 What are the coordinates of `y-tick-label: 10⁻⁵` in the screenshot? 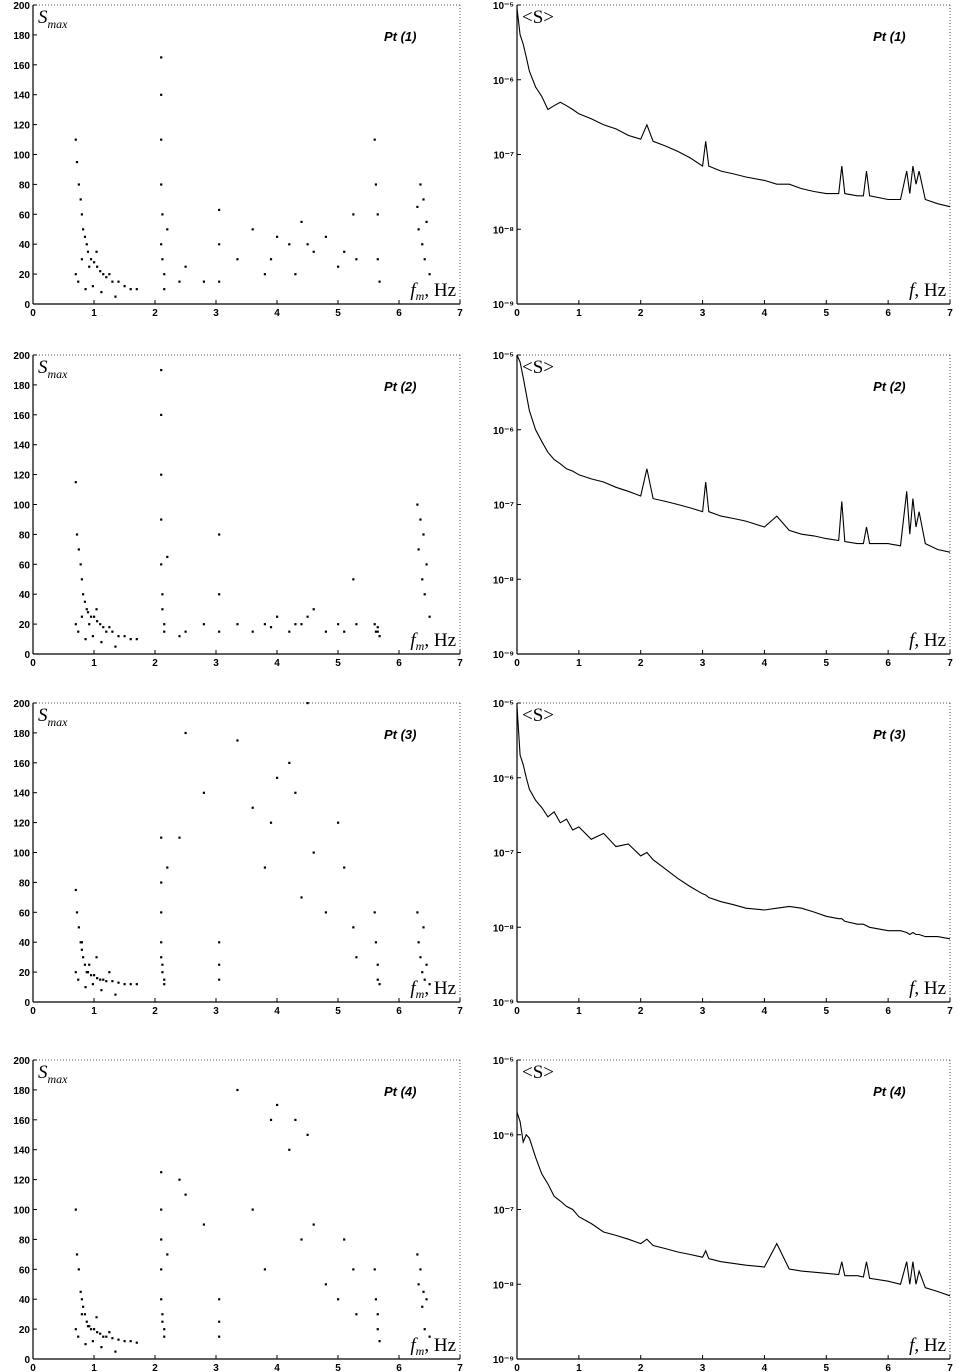 It's located at (503, 356).